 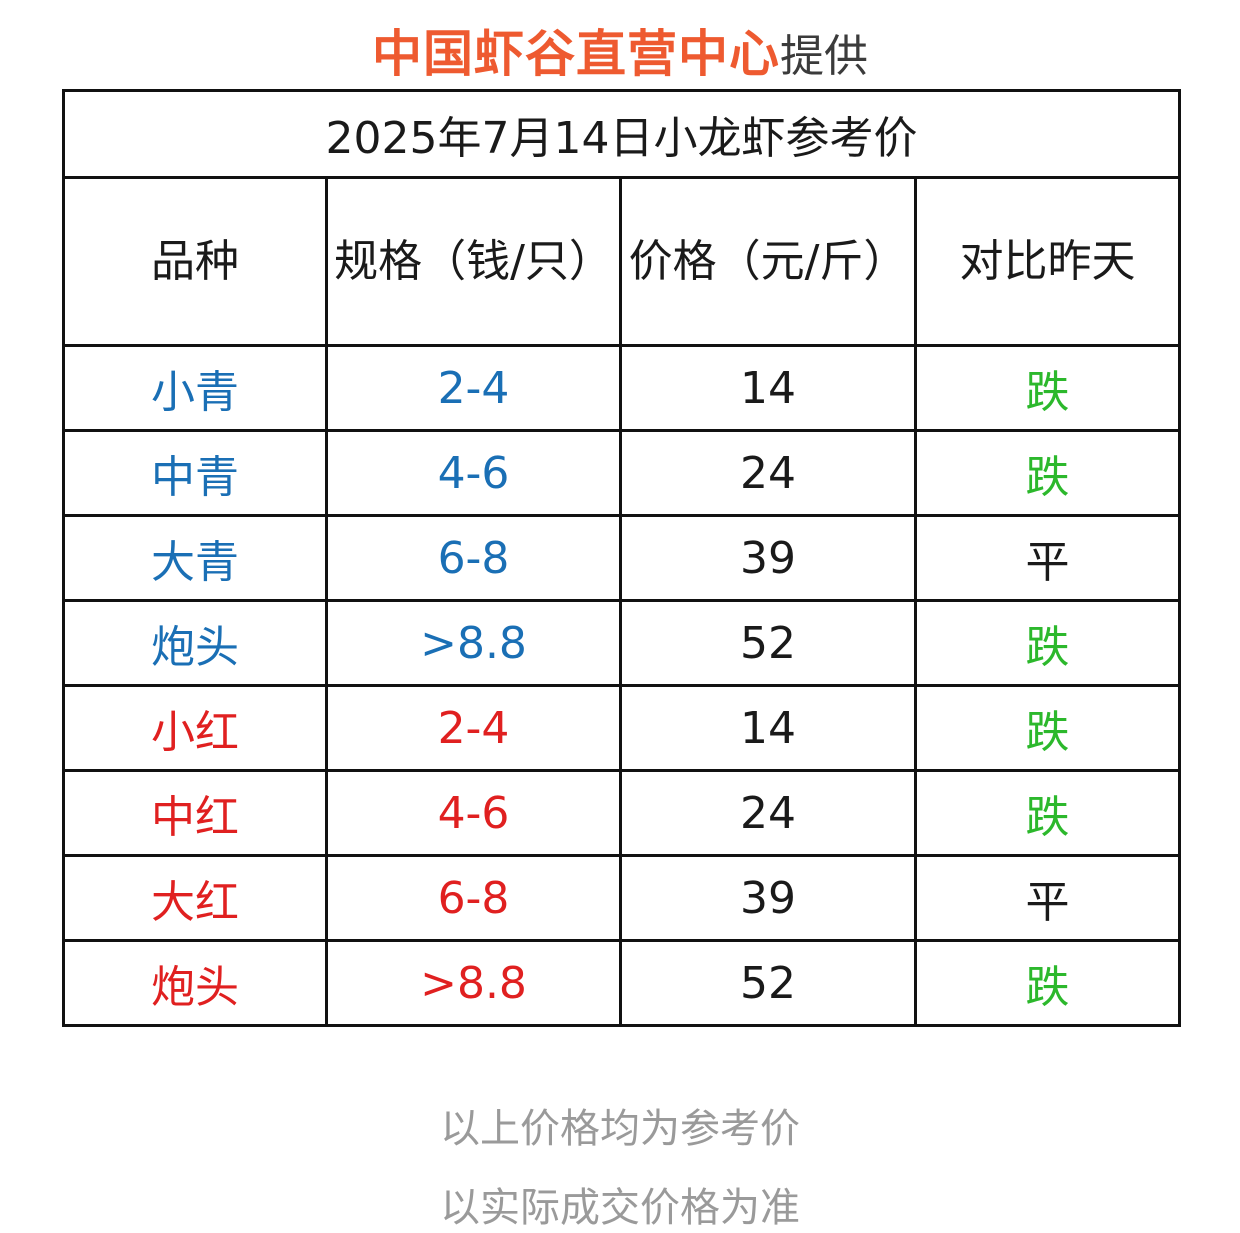 I want to click on variety-cell: 中红, so click(x=195, y=813).